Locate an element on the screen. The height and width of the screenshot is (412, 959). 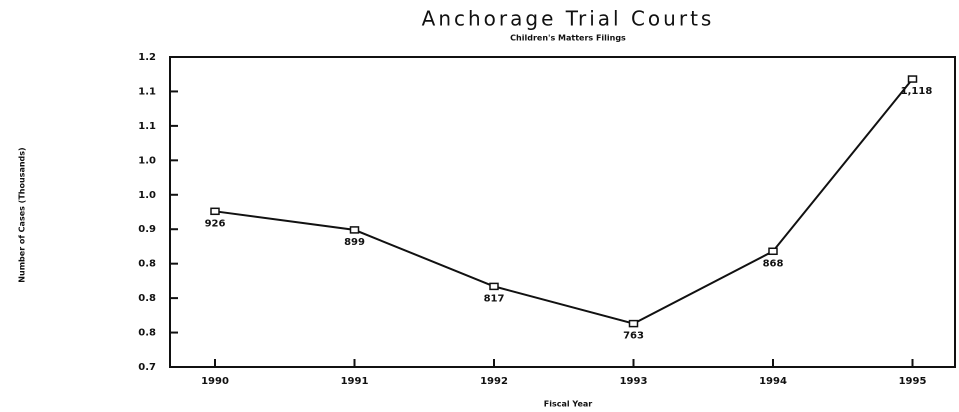
y-tick-label: 1.2 is located at coordinates (147, 57).